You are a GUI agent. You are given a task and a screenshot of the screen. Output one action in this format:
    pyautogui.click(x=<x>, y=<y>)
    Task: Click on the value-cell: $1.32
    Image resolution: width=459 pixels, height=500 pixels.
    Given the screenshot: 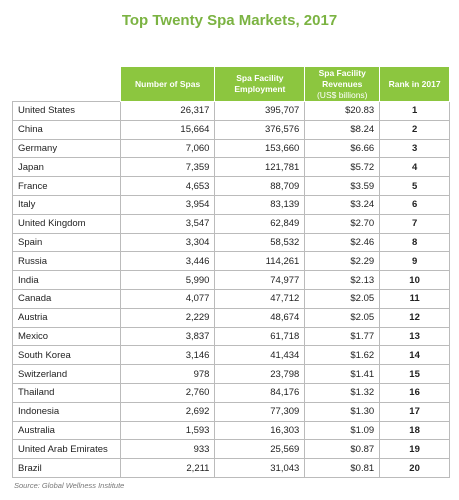 What is the action you would take?
    pyautogui.click(x=342, y=392)
    